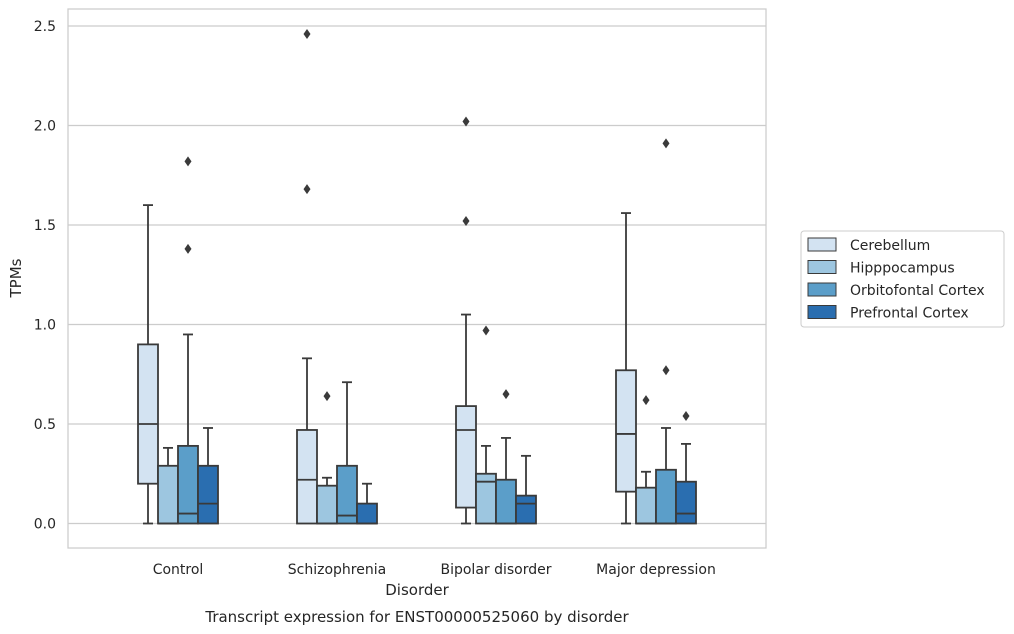 This screenshot has height=634, width=1014. Describe the element at coordinates (45, 127) in the screenshot. I see `y-tick-label: 2.0` at that location.